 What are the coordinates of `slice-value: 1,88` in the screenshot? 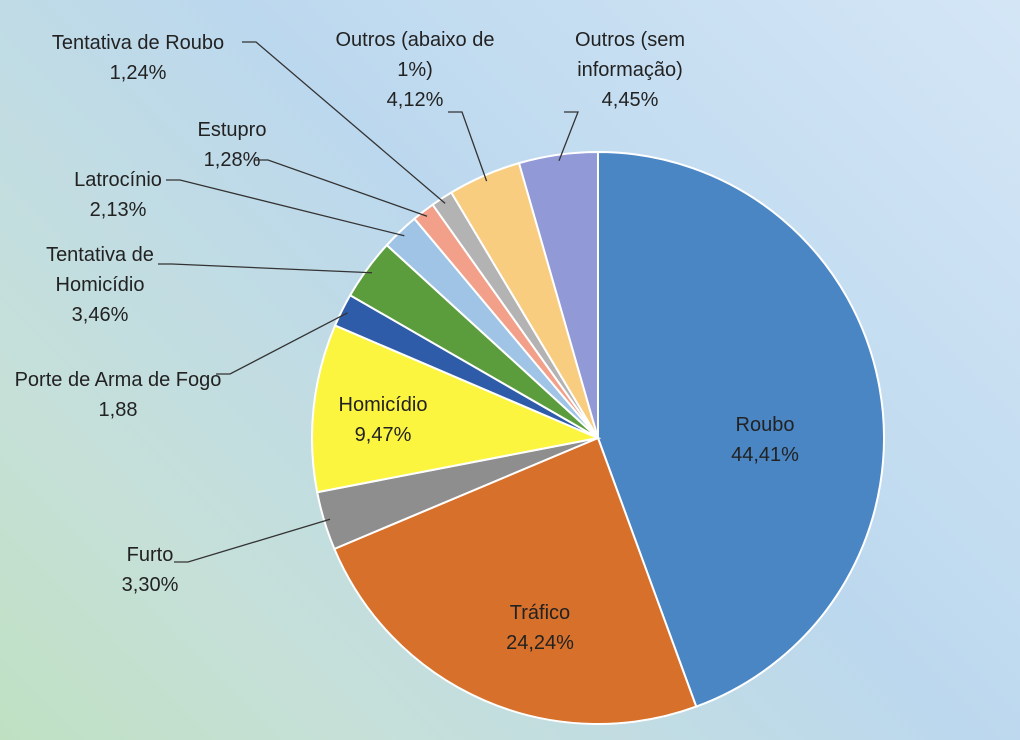 It's located at (118, 410).